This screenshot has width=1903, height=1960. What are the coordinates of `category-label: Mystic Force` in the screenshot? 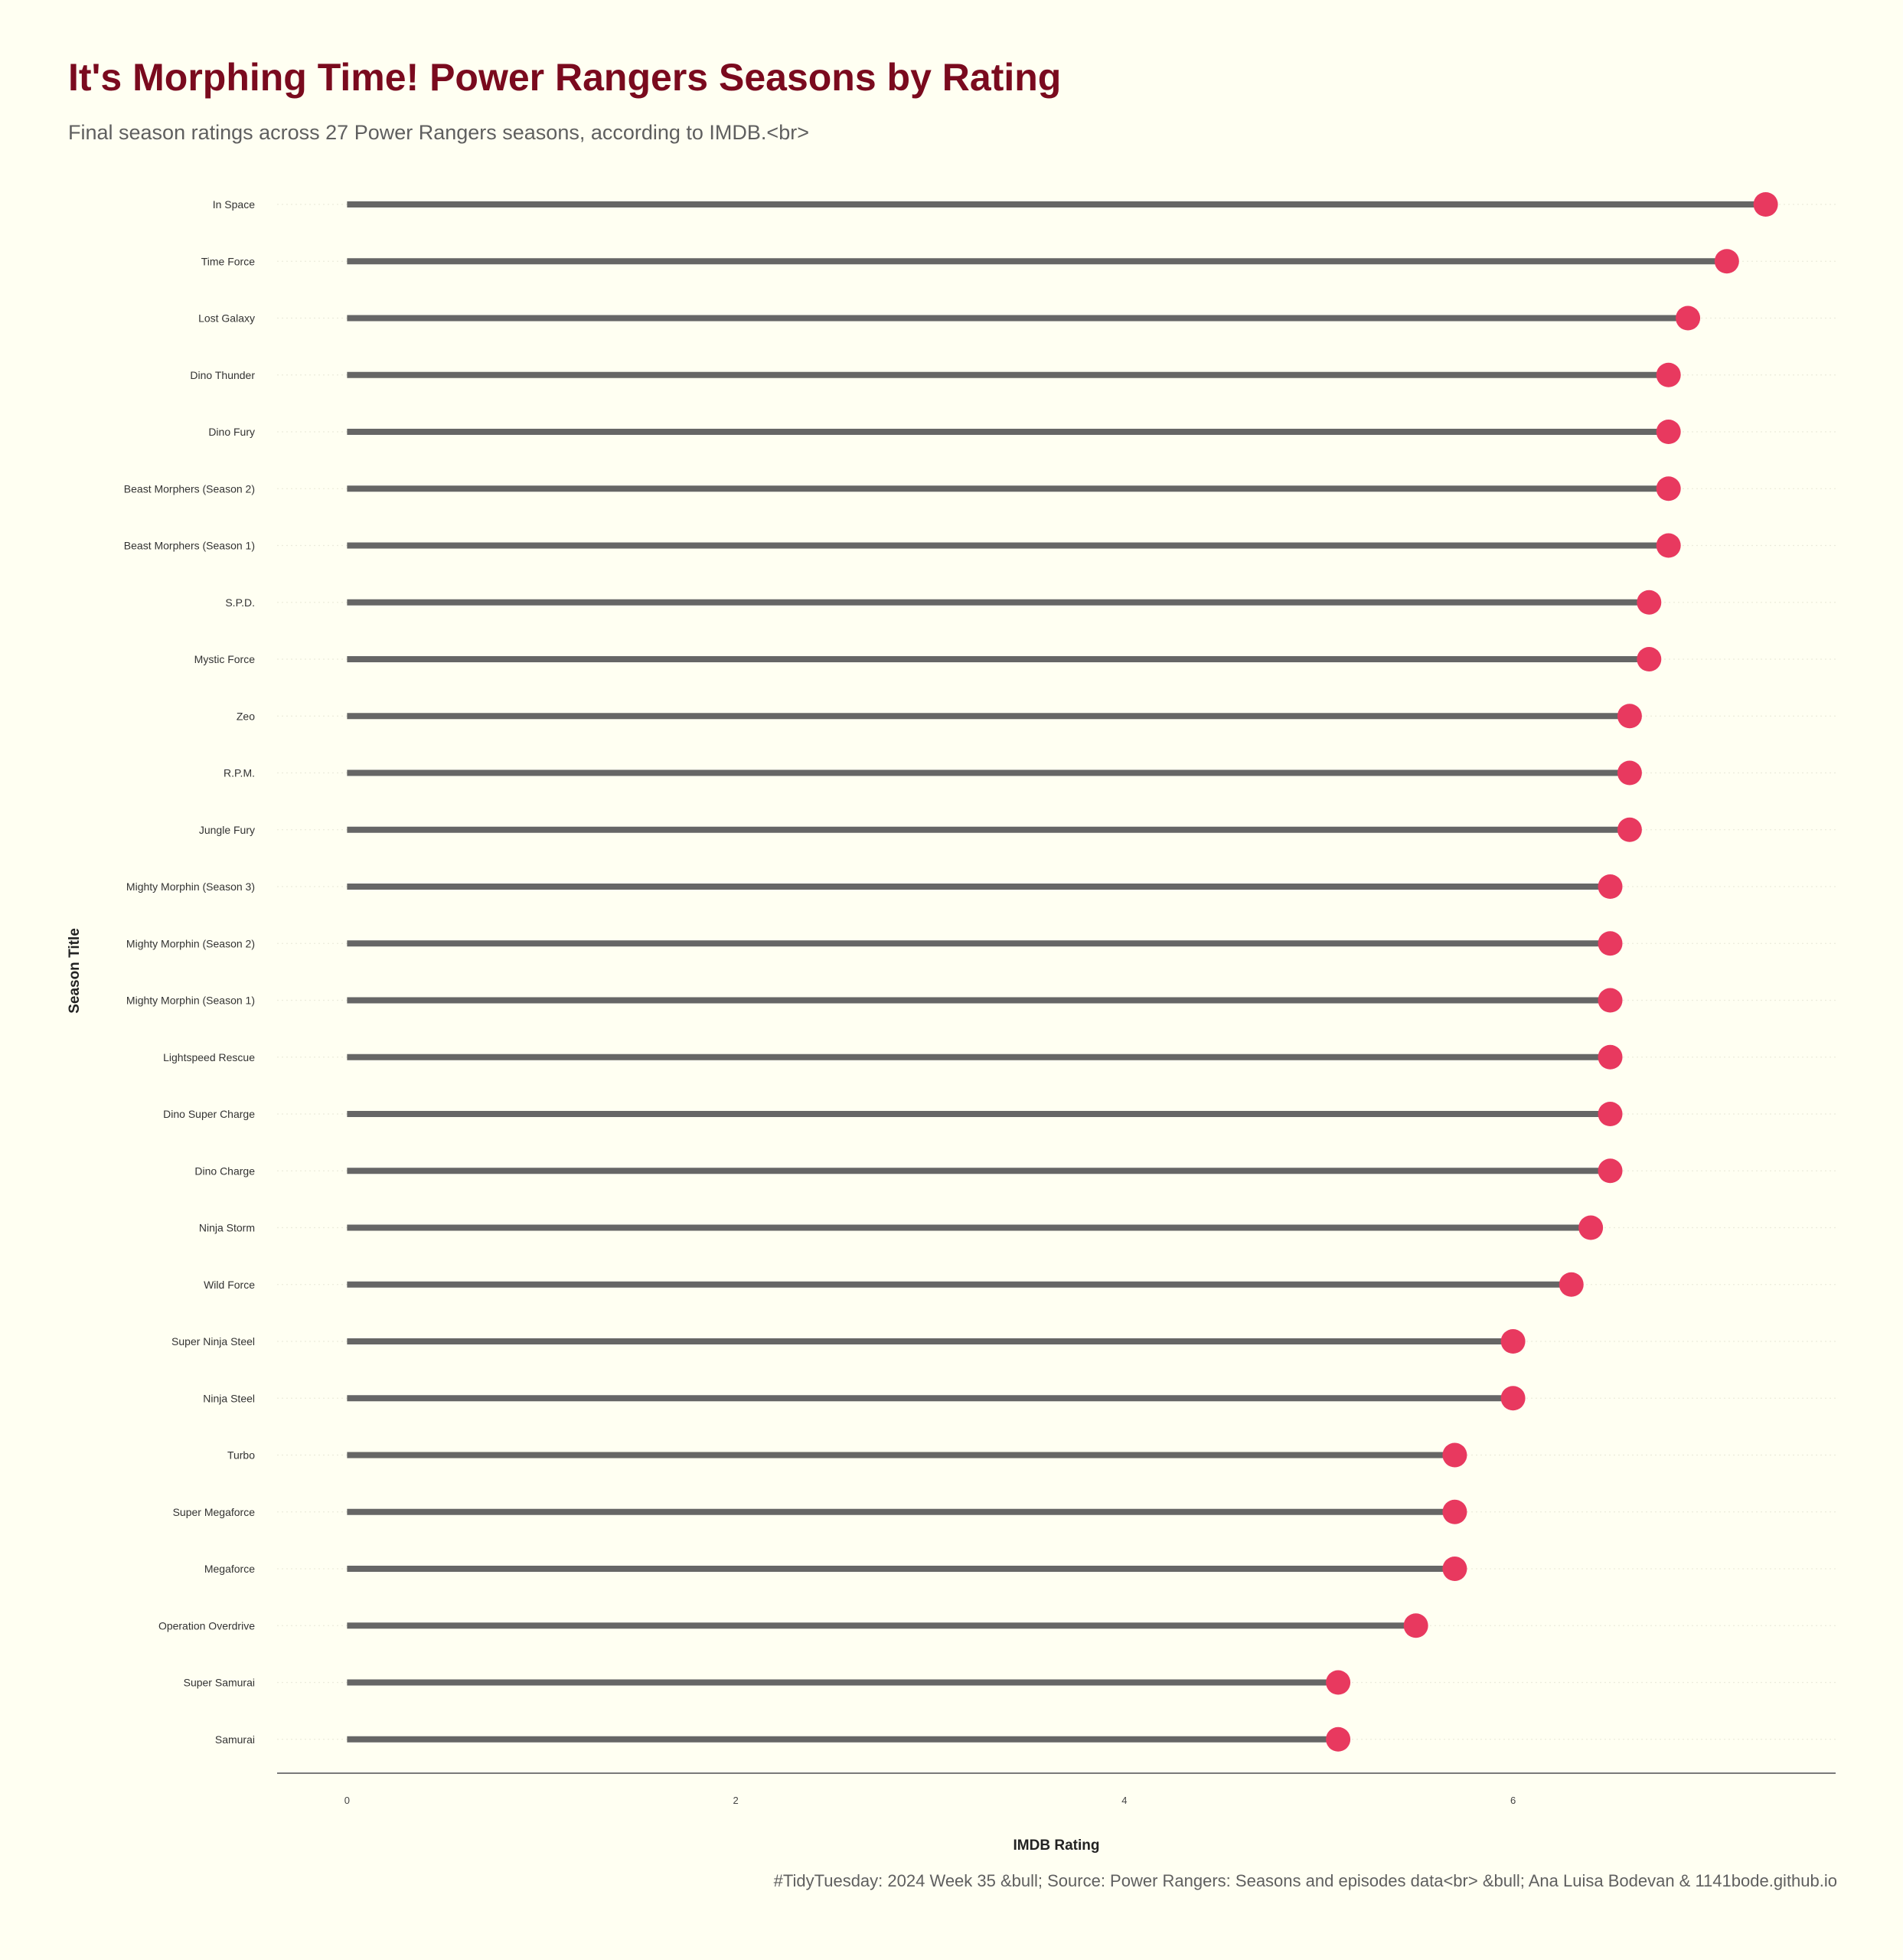 It's located at (225, 659).